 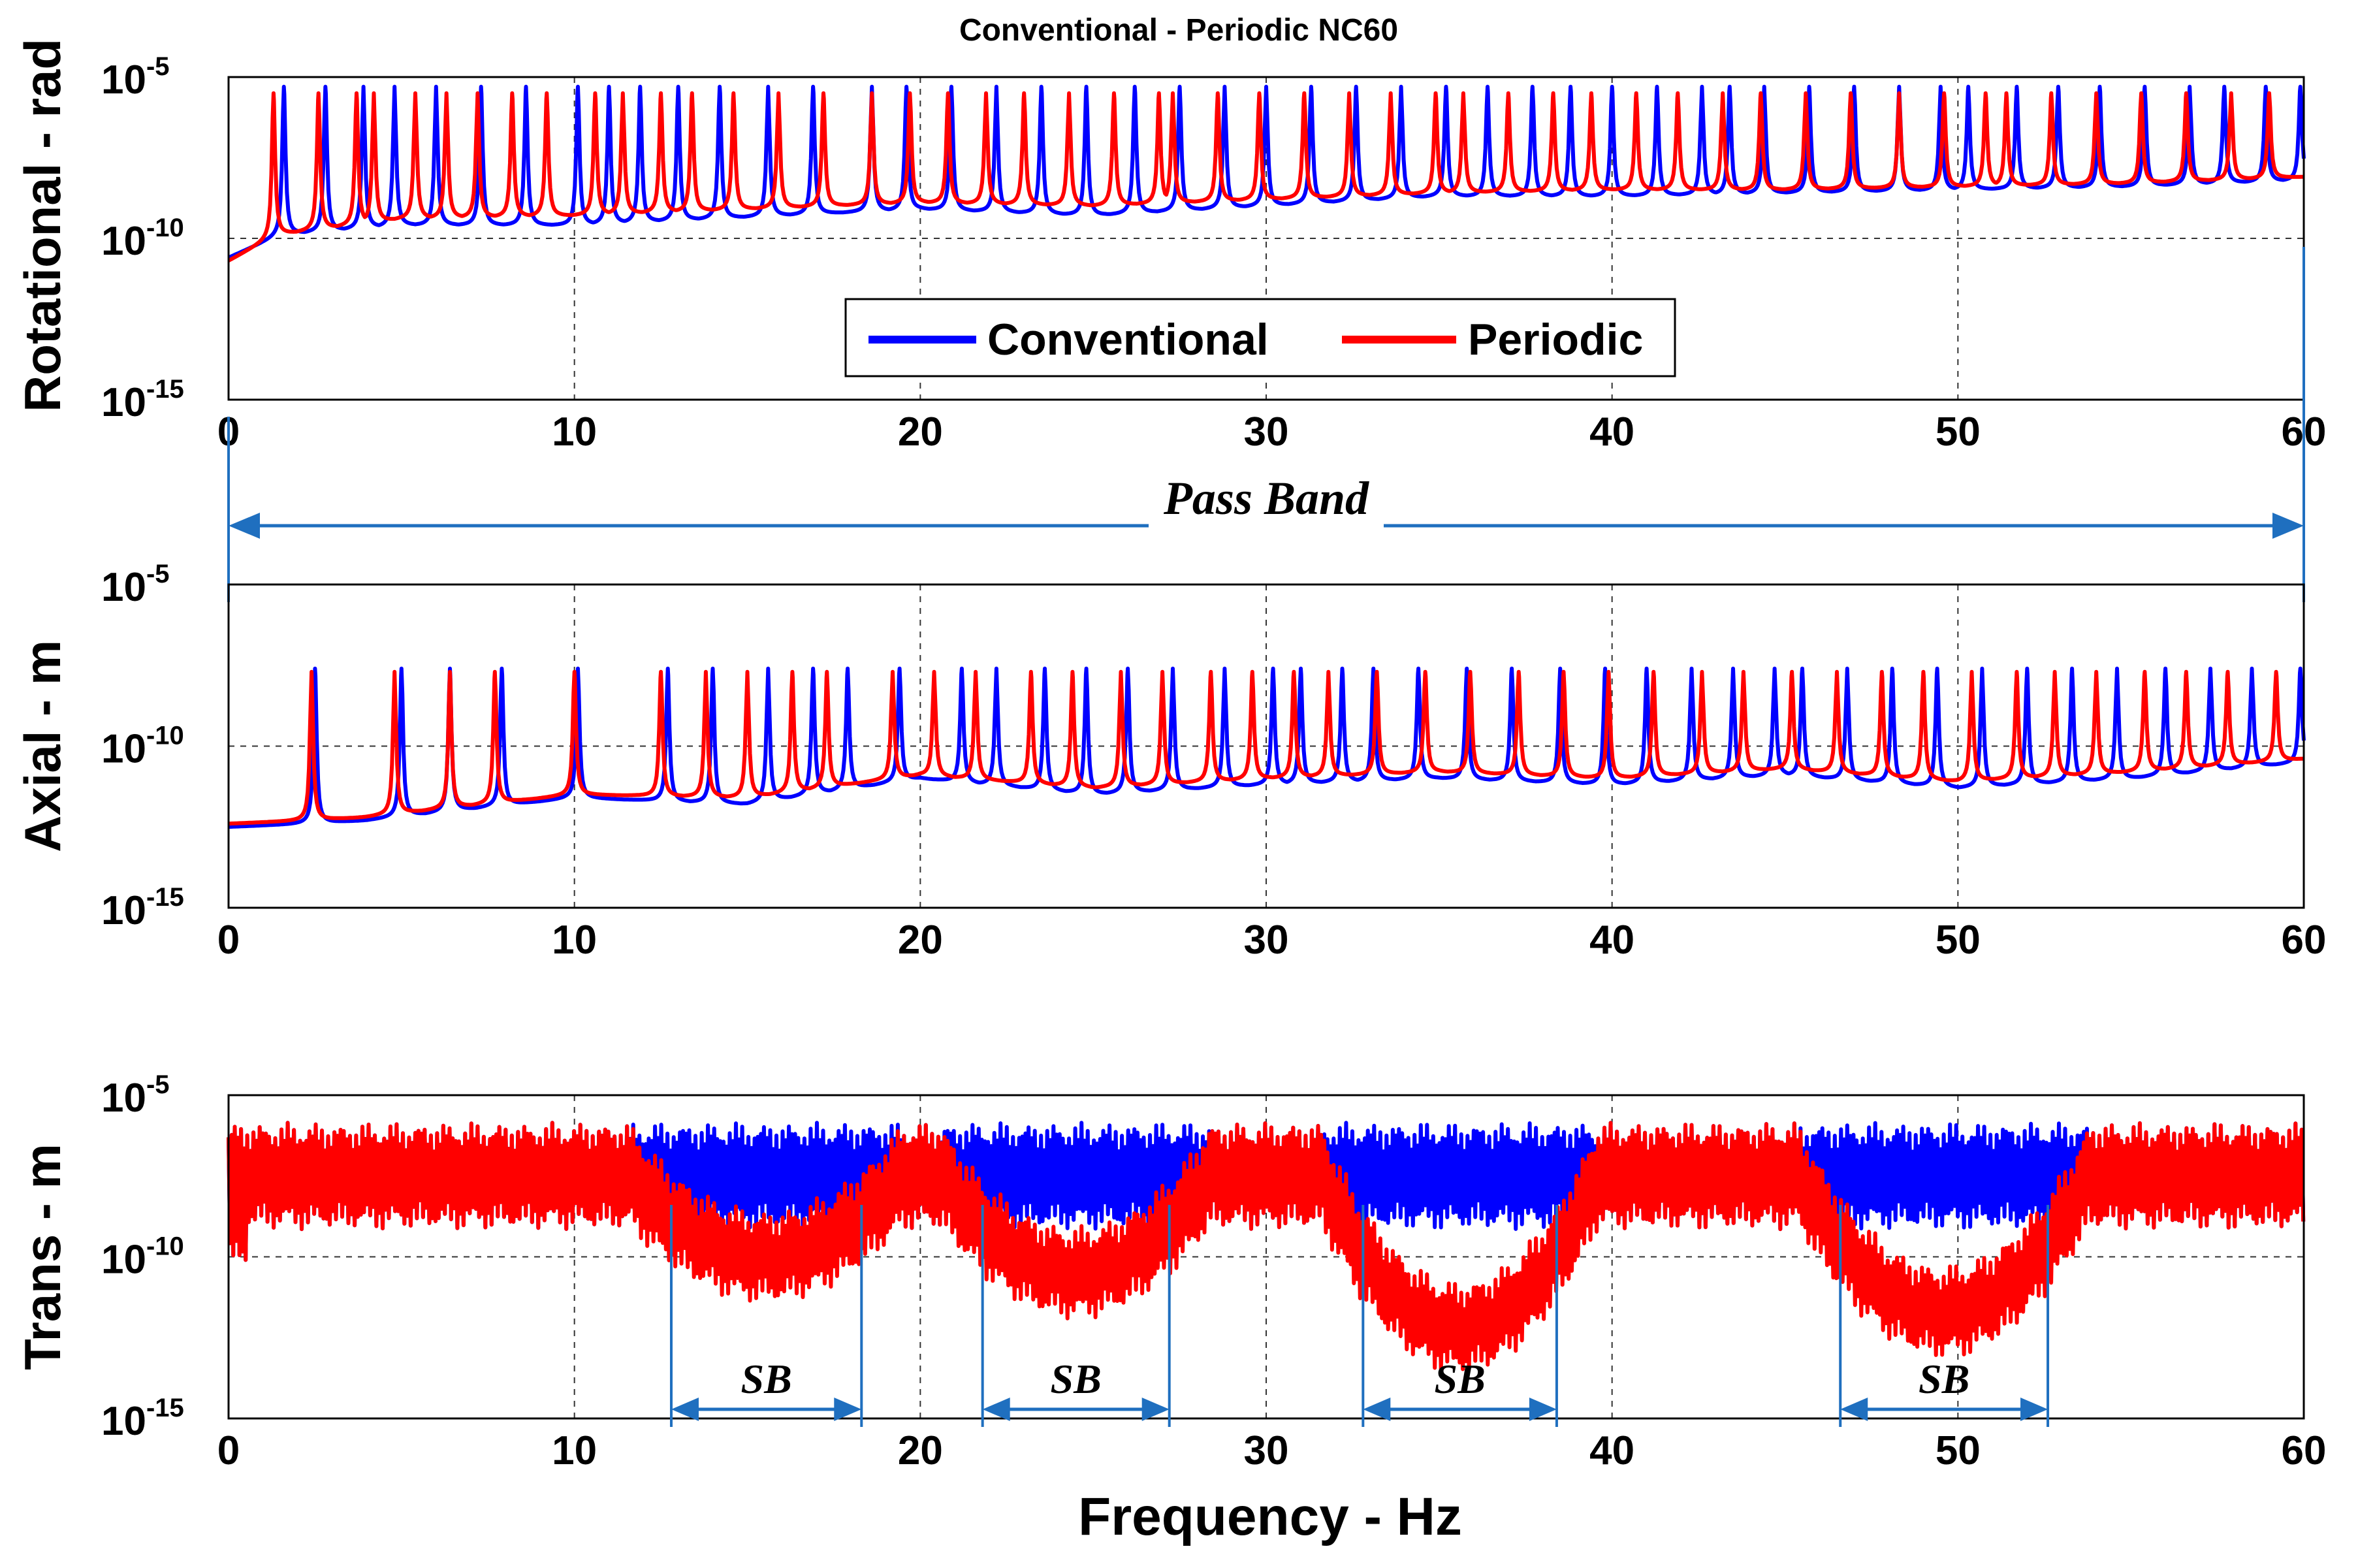 I want to click on y-axis-label-axial: Axial - m, so click(x=42, y=746).